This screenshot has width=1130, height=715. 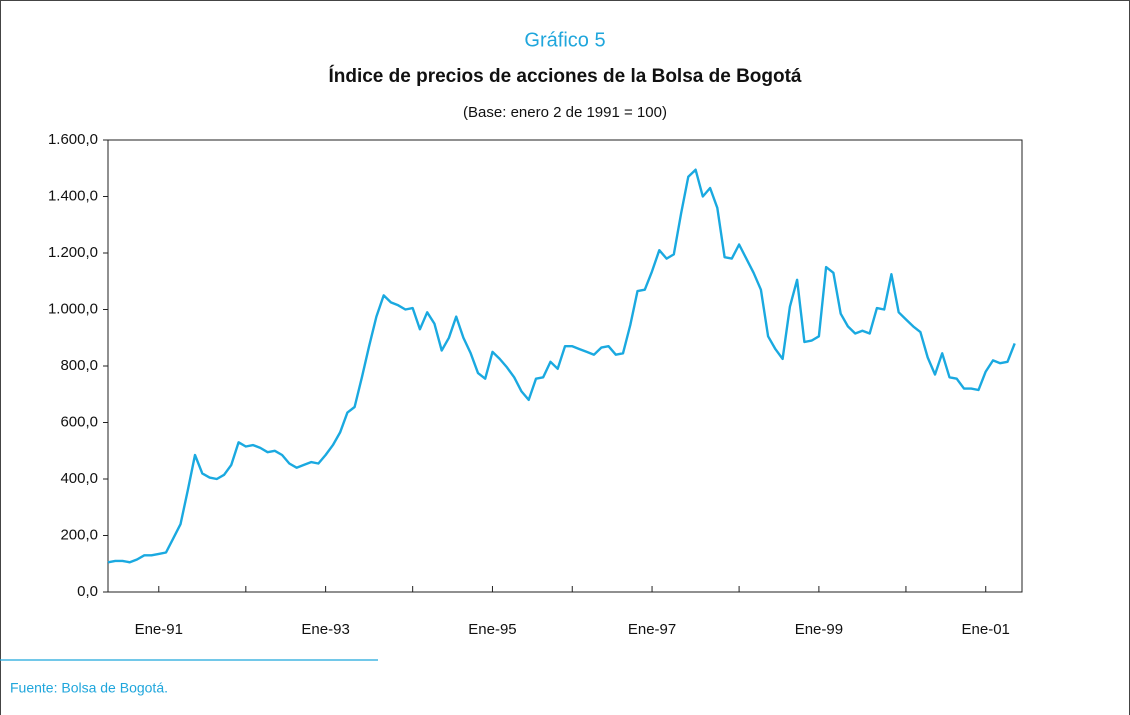 I want to click on y-tick-label: 800,0, so click(x=79, y=365).